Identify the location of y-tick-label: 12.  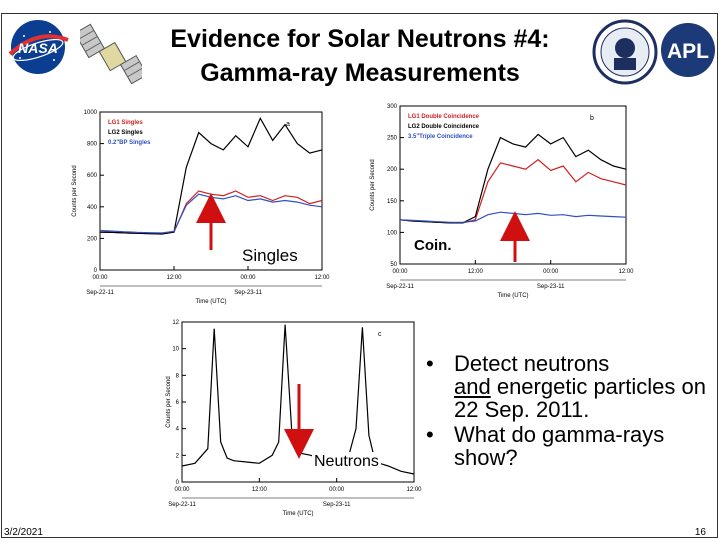
(175, 323).